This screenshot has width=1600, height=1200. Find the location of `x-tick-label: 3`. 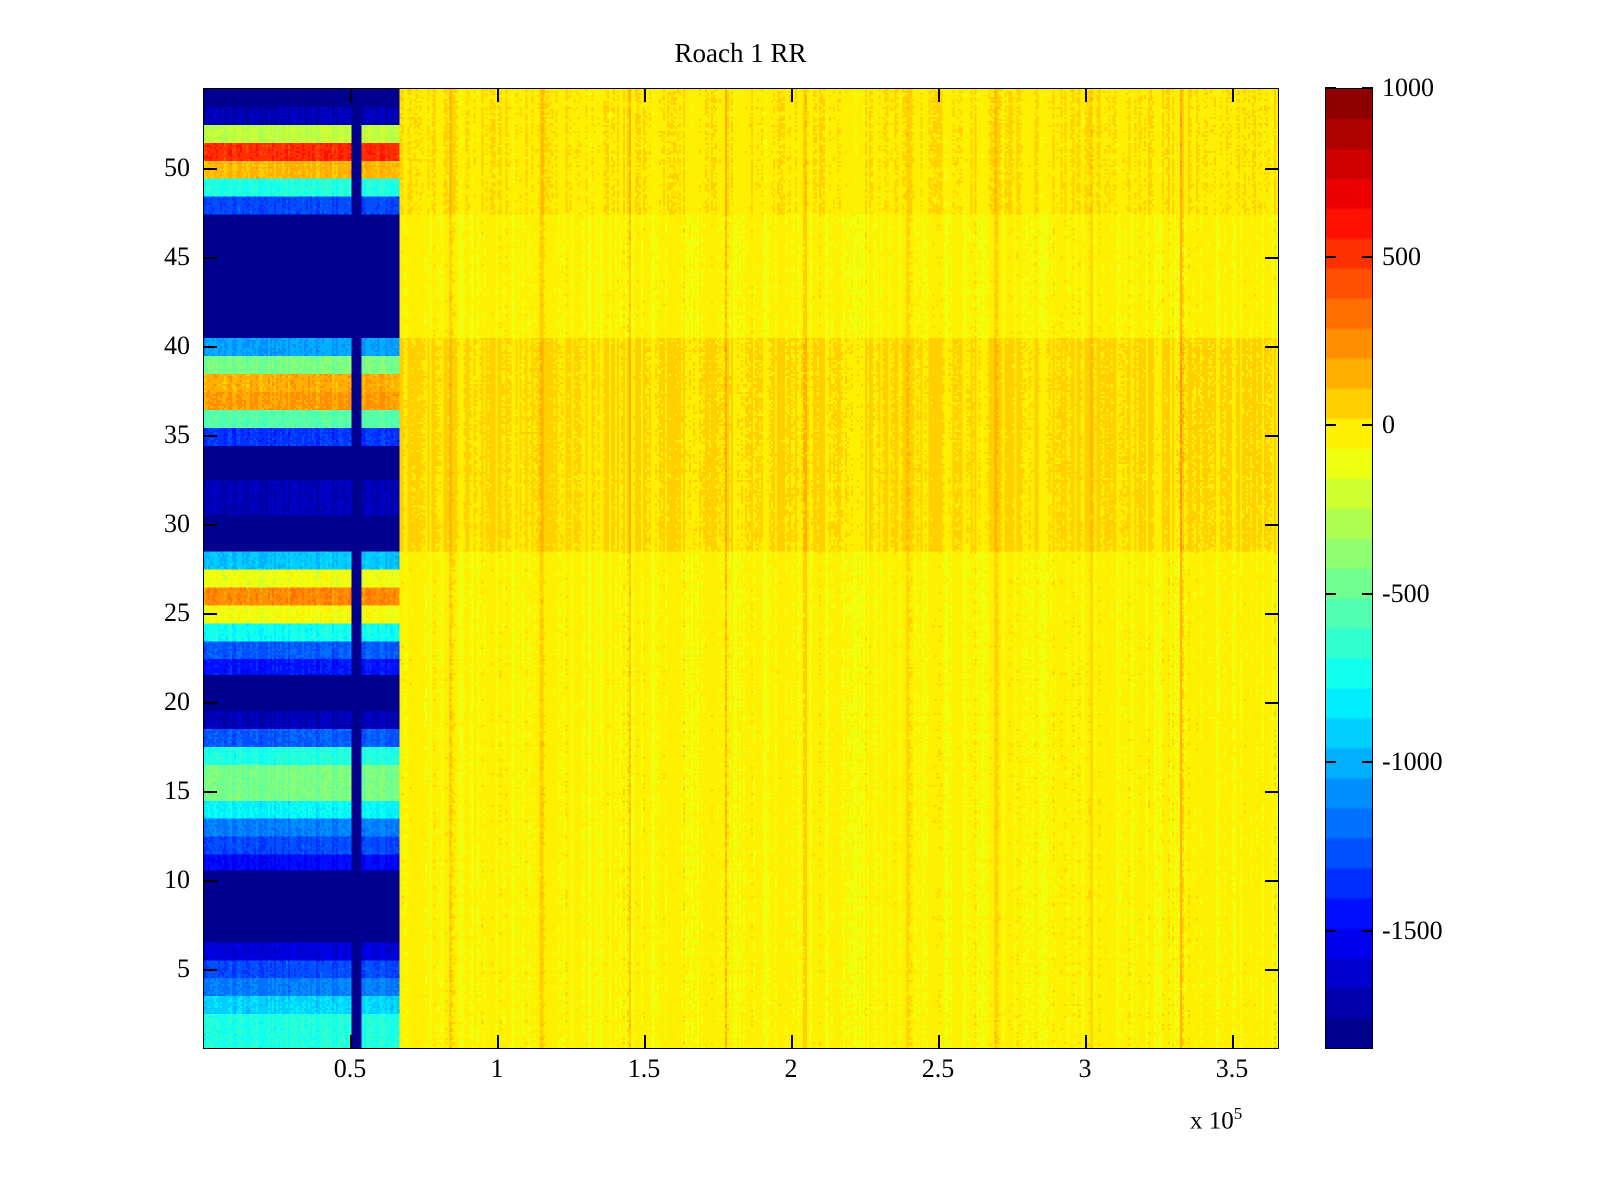

x-tick-label: 3 is located at coordinates (1085, 1068).